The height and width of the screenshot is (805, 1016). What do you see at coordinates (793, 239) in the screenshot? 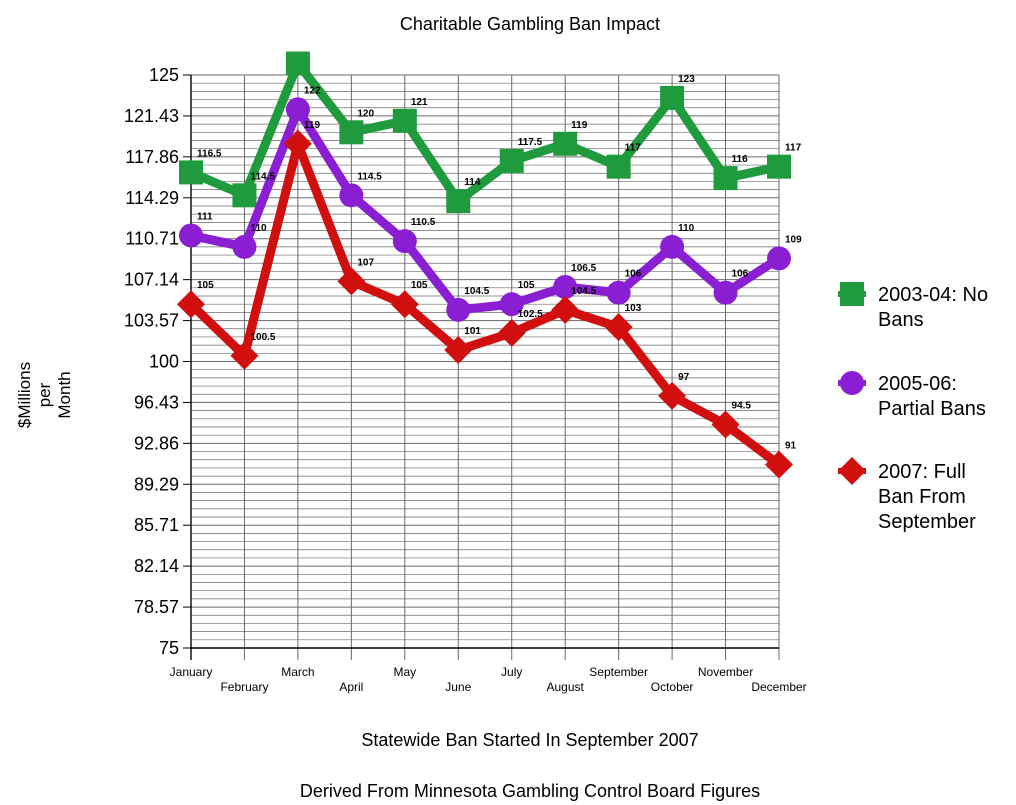
I see `data-label: 109` at bounding box center [793, 239].